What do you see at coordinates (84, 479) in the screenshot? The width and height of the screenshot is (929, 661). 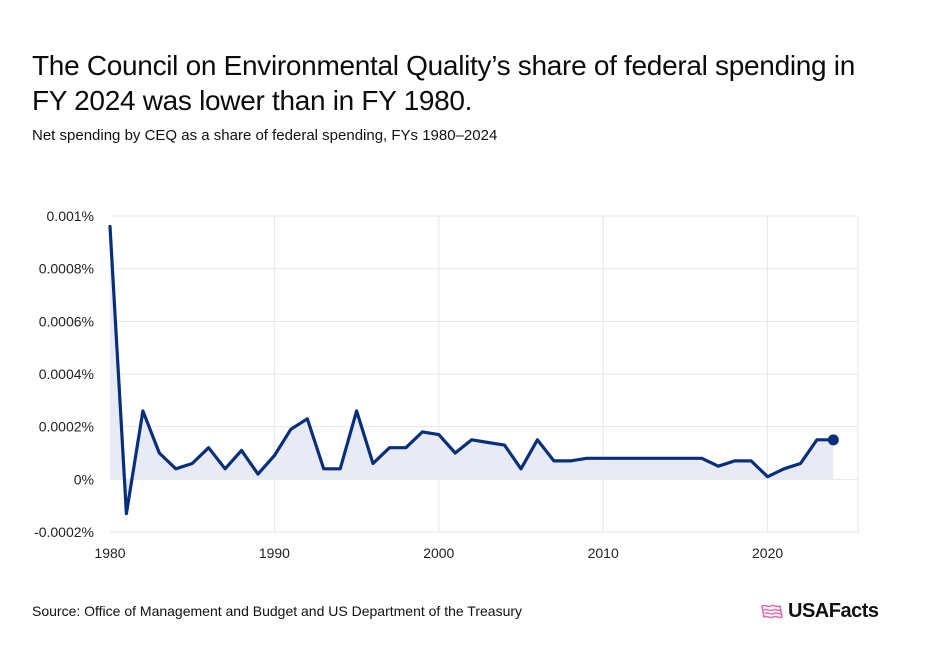 I see `y-tick-label: 0%` at bounding box center [84, 479].